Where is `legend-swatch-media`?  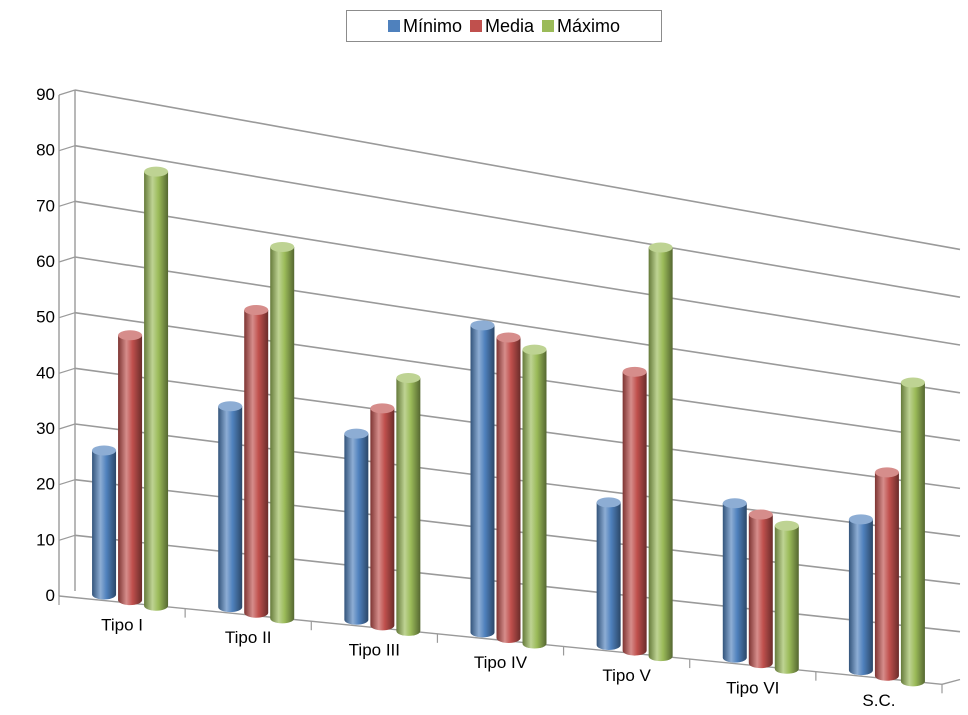 legend-swatch-media is located at coordinates (475, 26).